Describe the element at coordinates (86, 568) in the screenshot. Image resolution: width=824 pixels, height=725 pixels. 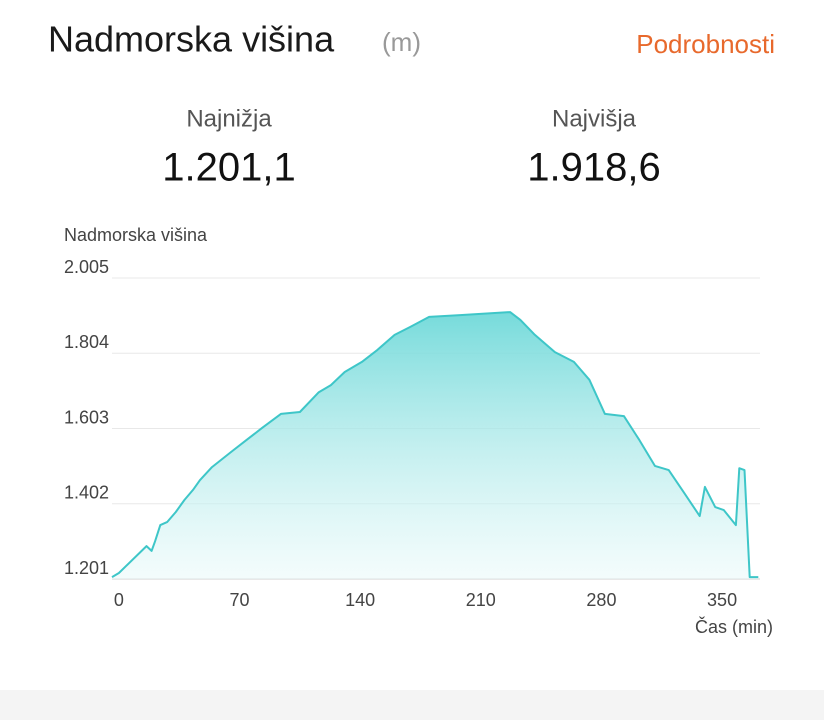
I see `y-tick-label: 1.201` at that location.